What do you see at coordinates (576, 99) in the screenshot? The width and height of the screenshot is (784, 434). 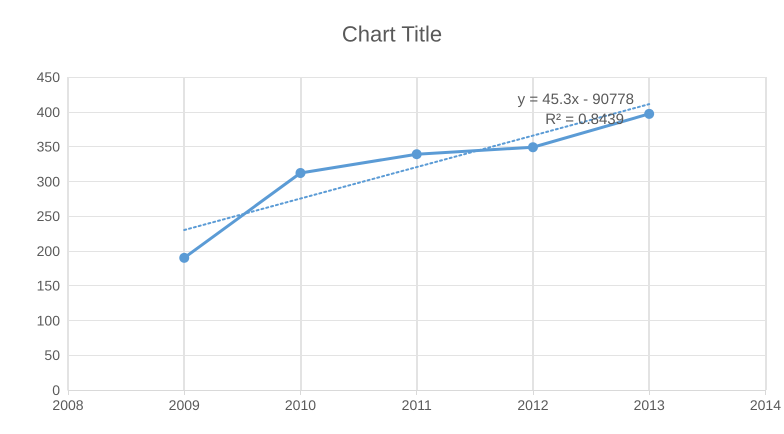 I see `annotation: y = 45.3x - 90778` at bounding box center [576, 99].